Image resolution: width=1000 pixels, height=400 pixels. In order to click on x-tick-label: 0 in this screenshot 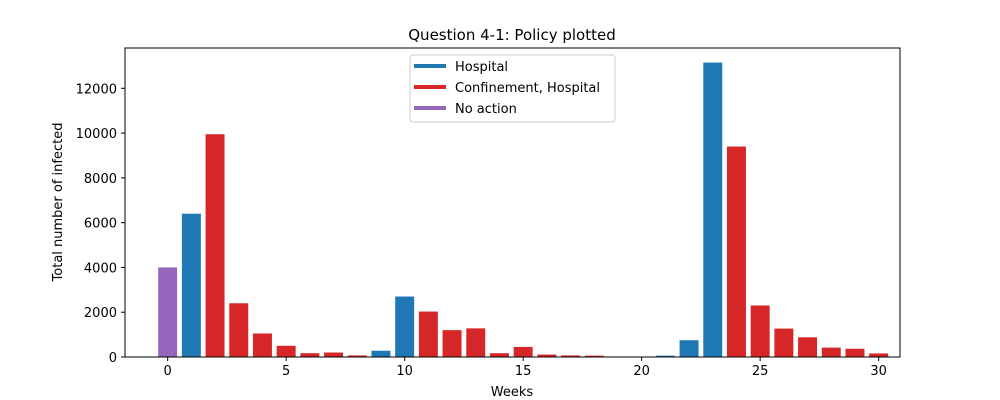, I will do `click(168, 371)`.